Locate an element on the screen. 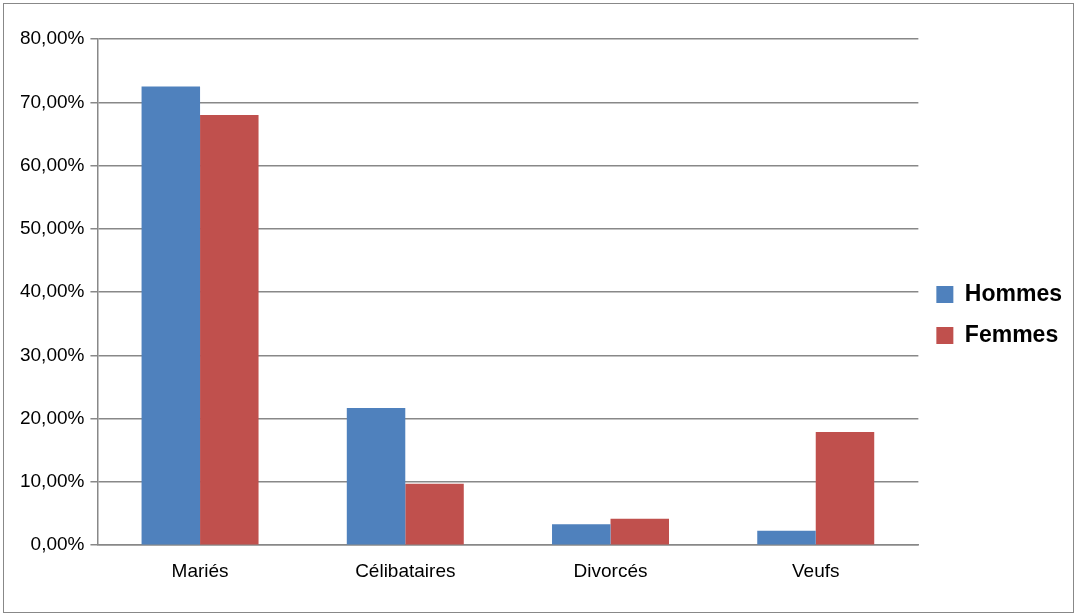 This screenshot has height=616, width=1077. y-tick-label: 0,00% is located at coordinates (57, 544).